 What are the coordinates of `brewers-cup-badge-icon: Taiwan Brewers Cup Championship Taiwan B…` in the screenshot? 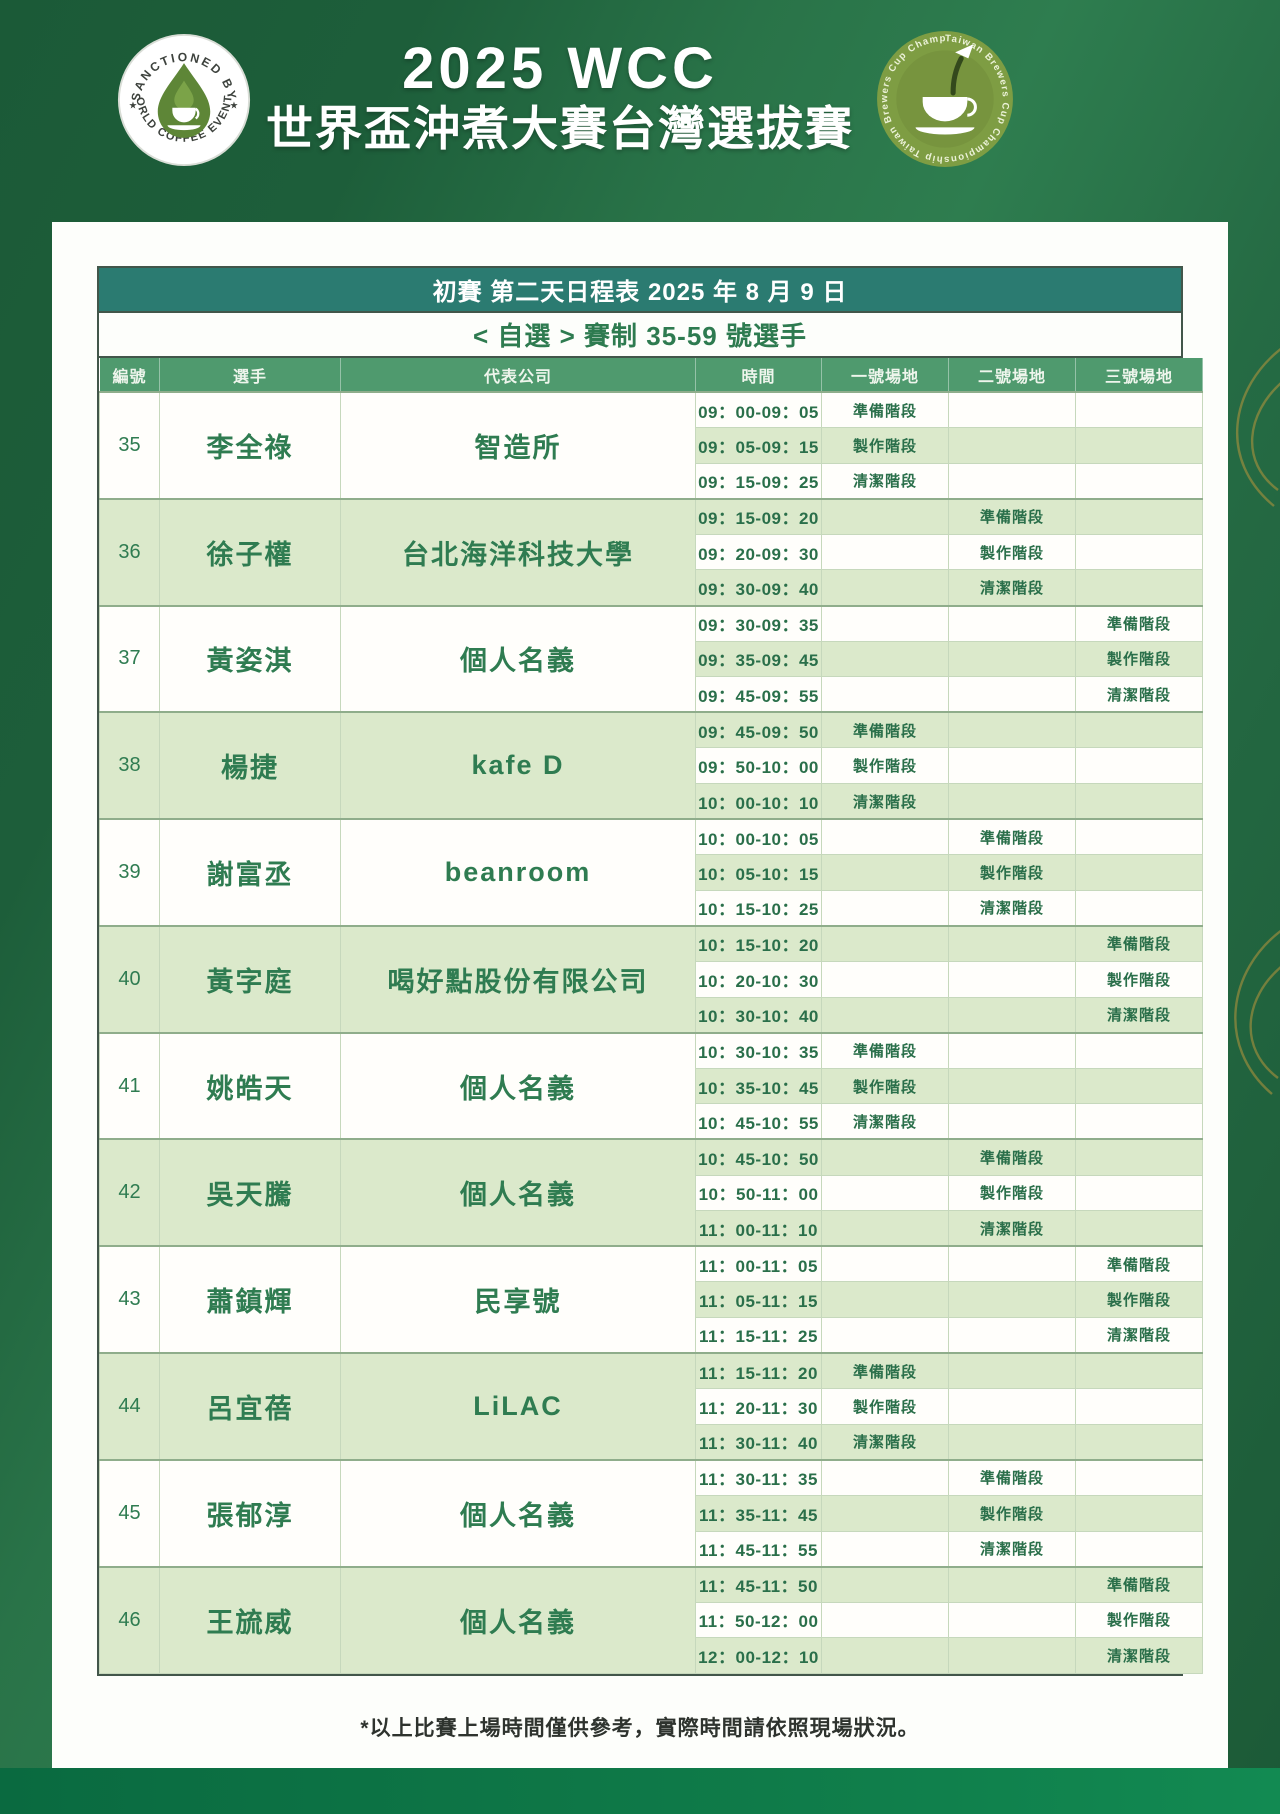 It's located at (945, 99).